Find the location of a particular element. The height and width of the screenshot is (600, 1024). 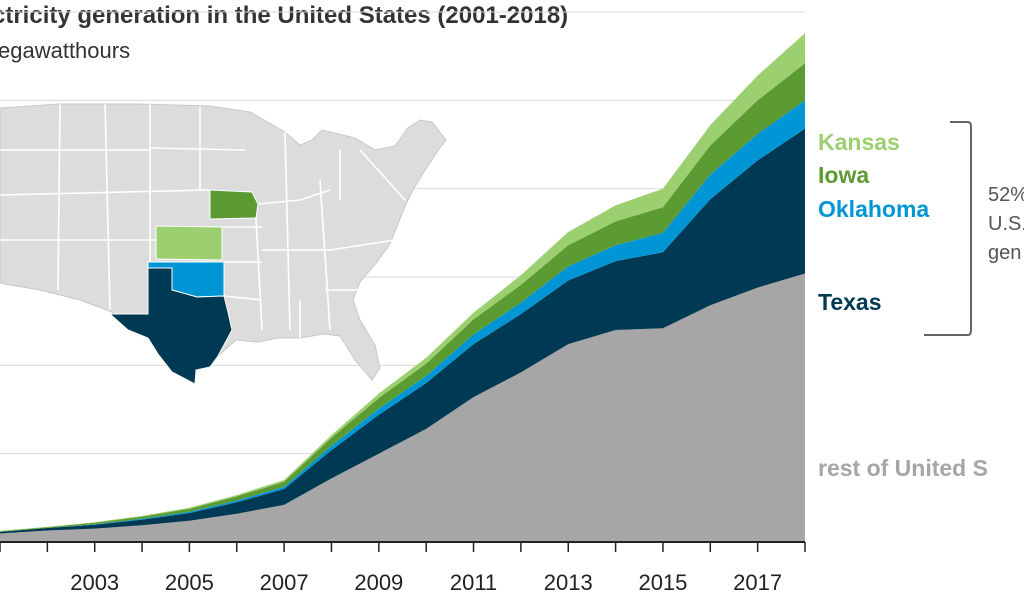

x-axis: 2003 2005 2007 2009 2011 2013 2015 2017 is located at coordinates (403, 568).